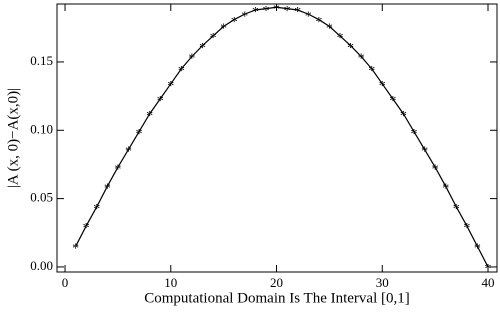 Image resolution: width=500 pixels, height=315 pixels. What do you see at coordinates (382, 282) in the screenshot?
I see `x-tick-label: 30` at bounding box center [382, 282].